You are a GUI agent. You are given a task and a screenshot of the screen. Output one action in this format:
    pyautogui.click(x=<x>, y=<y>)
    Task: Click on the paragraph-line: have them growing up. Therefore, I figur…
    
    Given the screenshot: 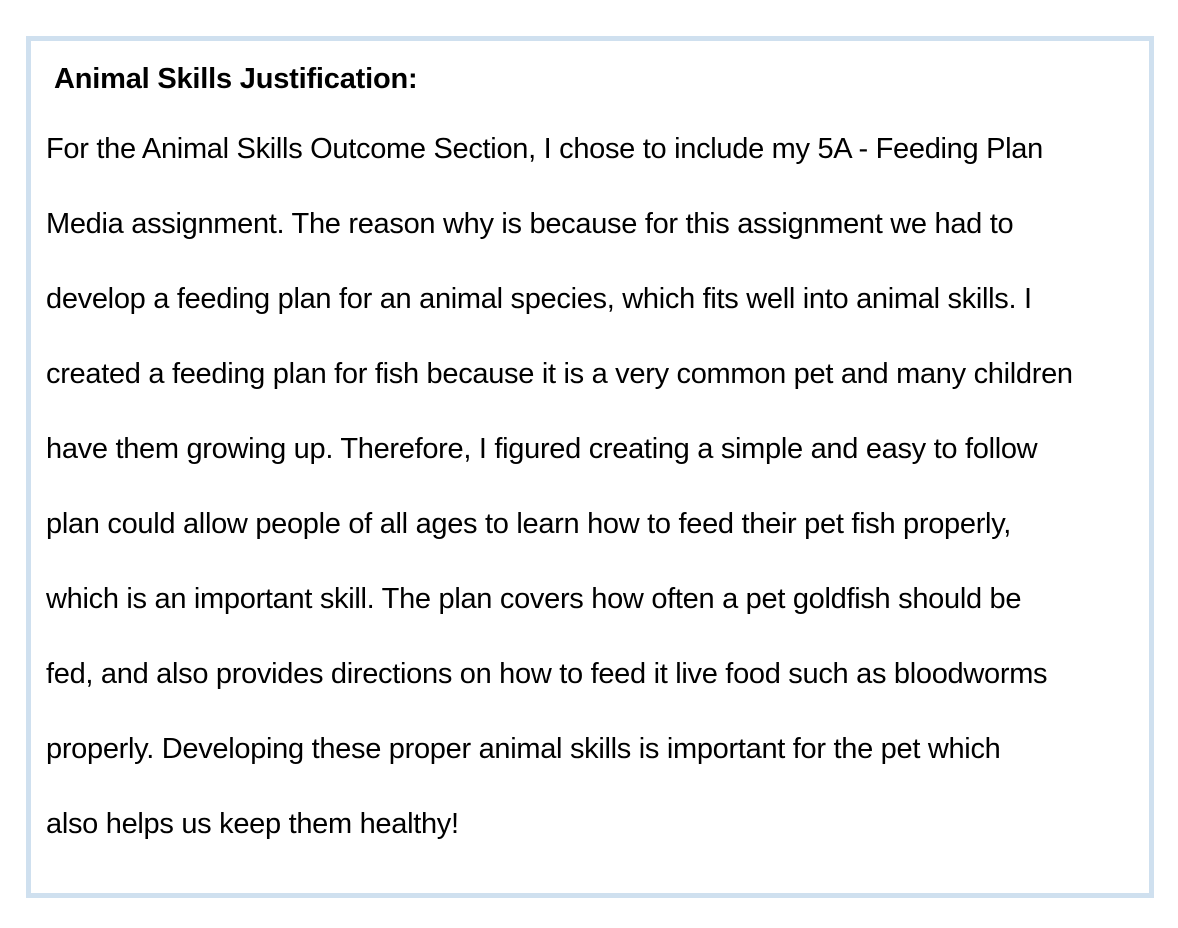 What is the action you would take?
    pyautogui.click(x=542, y=449)
    